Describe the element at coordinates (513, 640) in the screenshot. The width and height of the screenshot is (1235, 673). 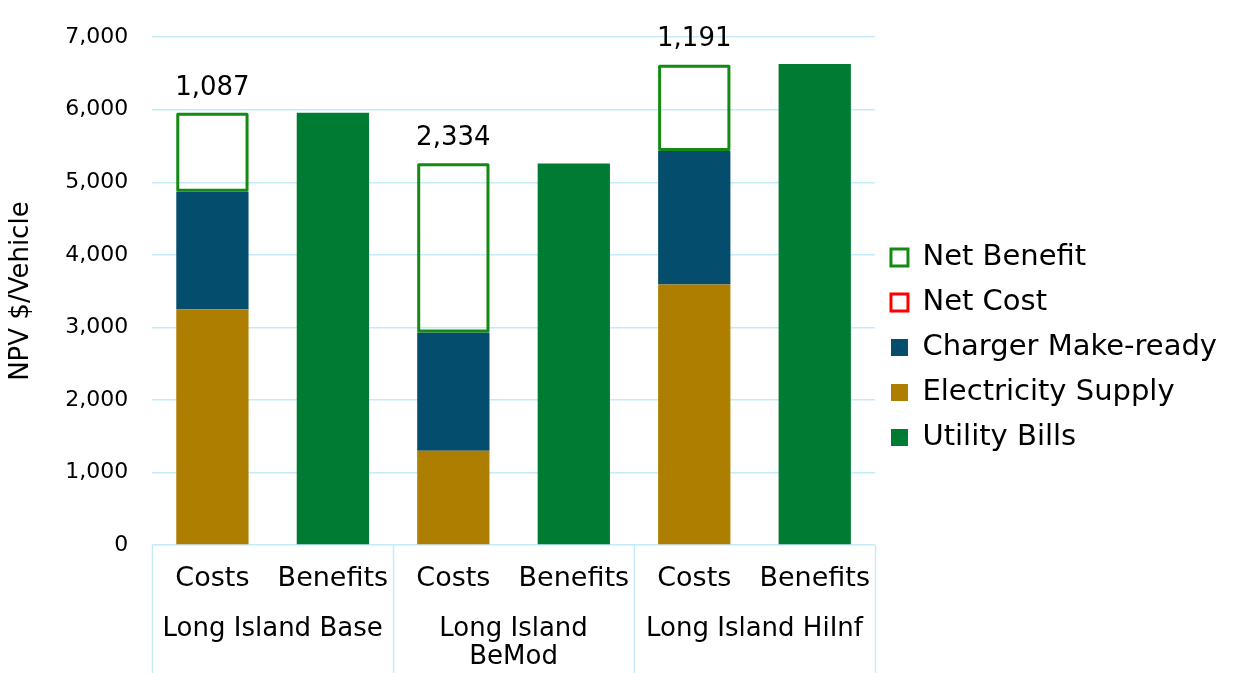
I see `text: Long Island BeMod` at that location.